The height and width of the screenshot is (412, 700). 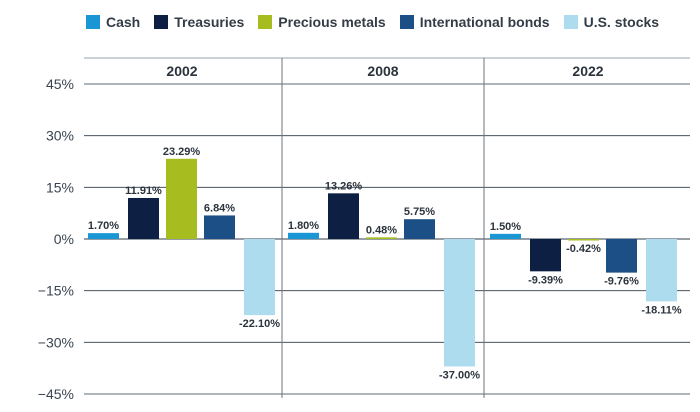 I want to click on data-label-2002-cash: 1.70%, so click(x=103, y=226).